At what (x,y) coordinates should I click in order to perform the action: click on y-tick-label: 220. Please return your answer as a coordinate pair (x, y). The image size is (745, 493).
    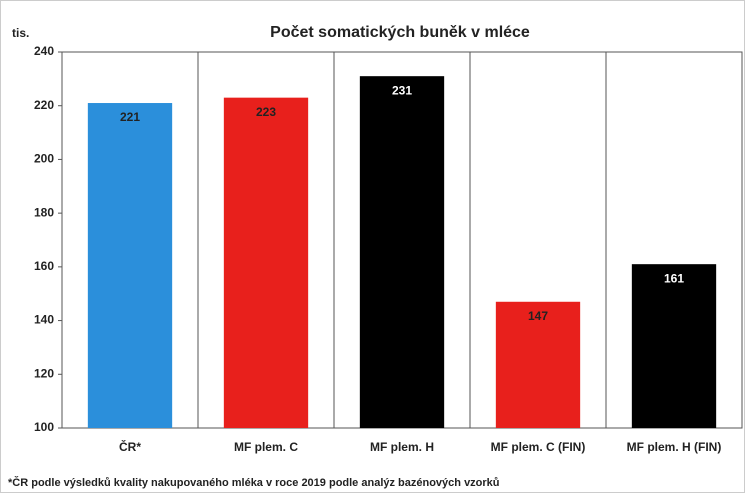
    Looking at the image, I should click on (44, 105).